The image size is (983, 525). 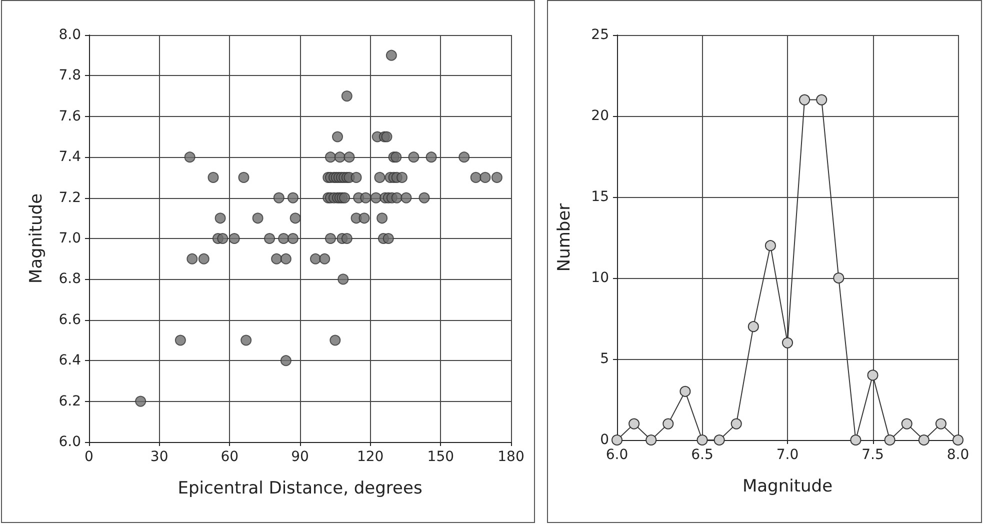 What do you see at coordinates (511, 457) in the screenshot?
I see `x-tick-label: 180` at bounding box center [511, 457].